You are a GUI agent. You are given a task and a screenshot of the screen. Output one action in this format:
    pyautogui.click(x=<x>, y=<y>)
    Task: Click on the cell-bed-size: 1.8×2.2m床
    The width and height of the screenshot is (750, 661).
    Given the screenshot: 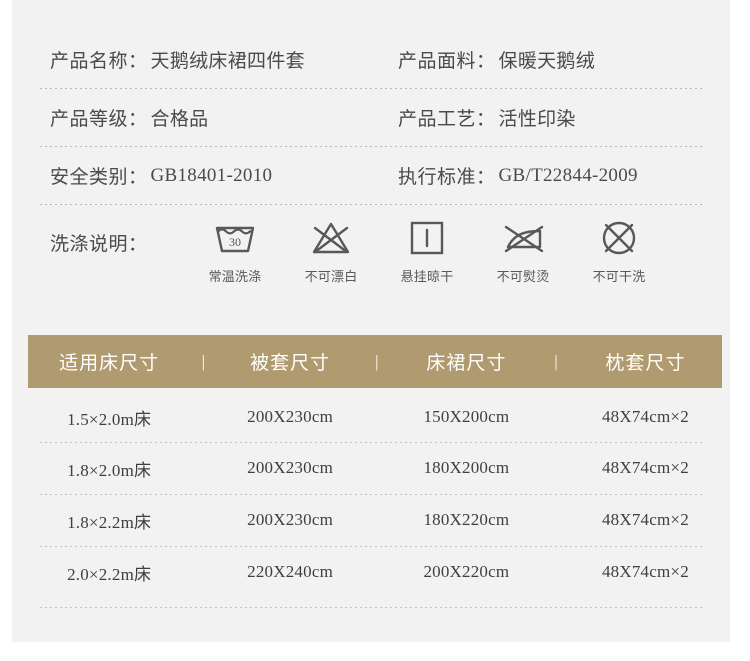 What is the action you would take?
    pyautogui.click(x=109, y=522)
    